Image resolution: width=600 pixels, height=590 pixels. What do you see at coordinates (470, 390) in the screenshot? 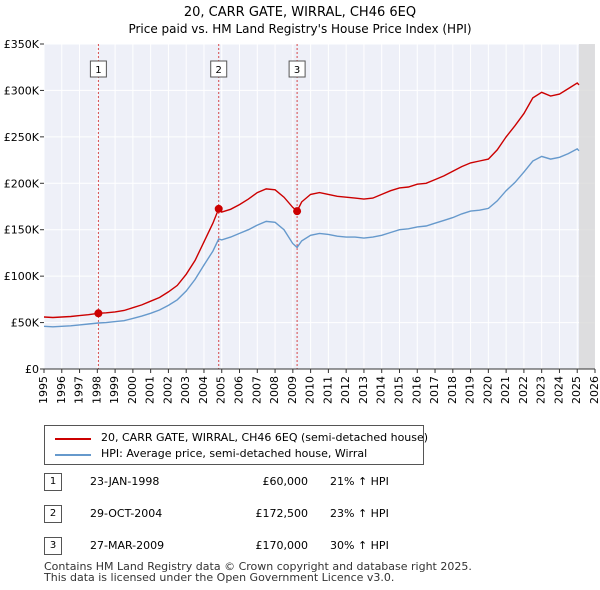
I see `x-tick-label: 2019` at bounding box center [470, 390].